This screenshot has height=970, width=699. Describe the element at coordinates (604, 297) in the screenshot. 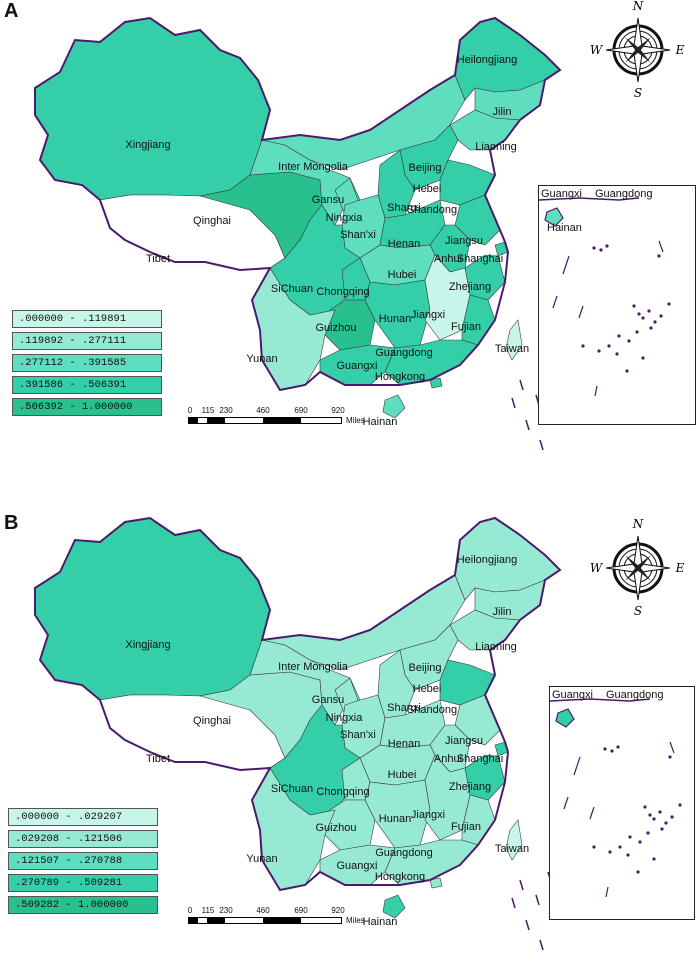

I see `inset-islands` at that location.